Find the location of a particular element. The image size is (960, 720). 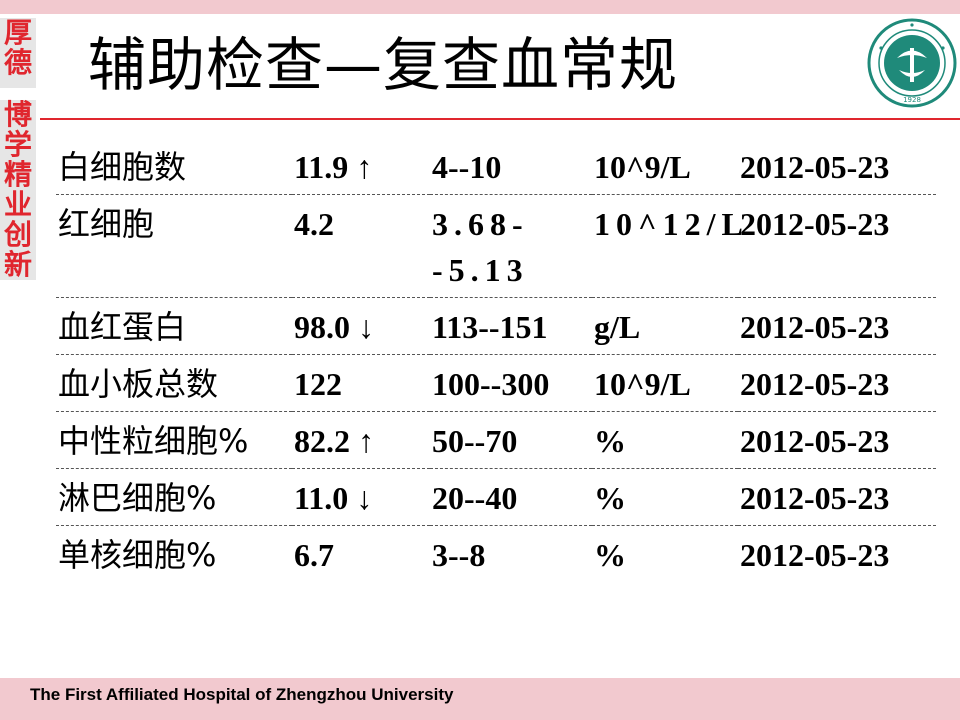

table-row: 血红蛋白 98.0 ↓ 113--151 g/L 2012-05-23 is located at coordinates (496, 326).